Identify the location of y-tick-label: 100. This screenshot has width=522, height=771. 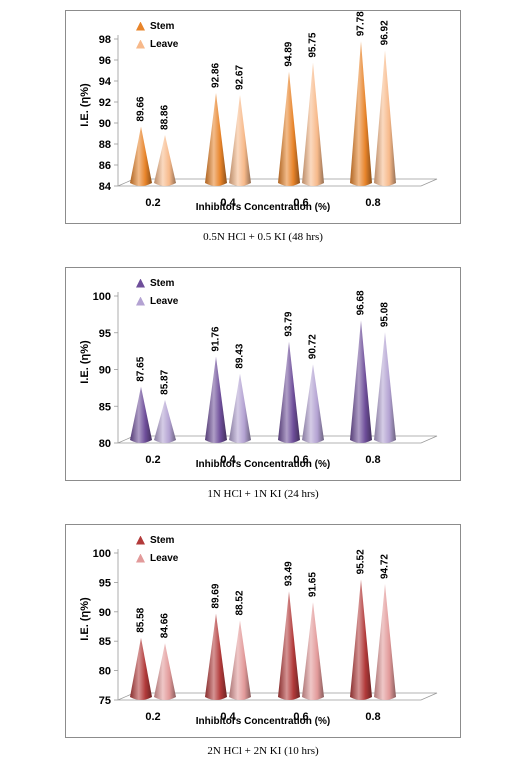
(102, 297).